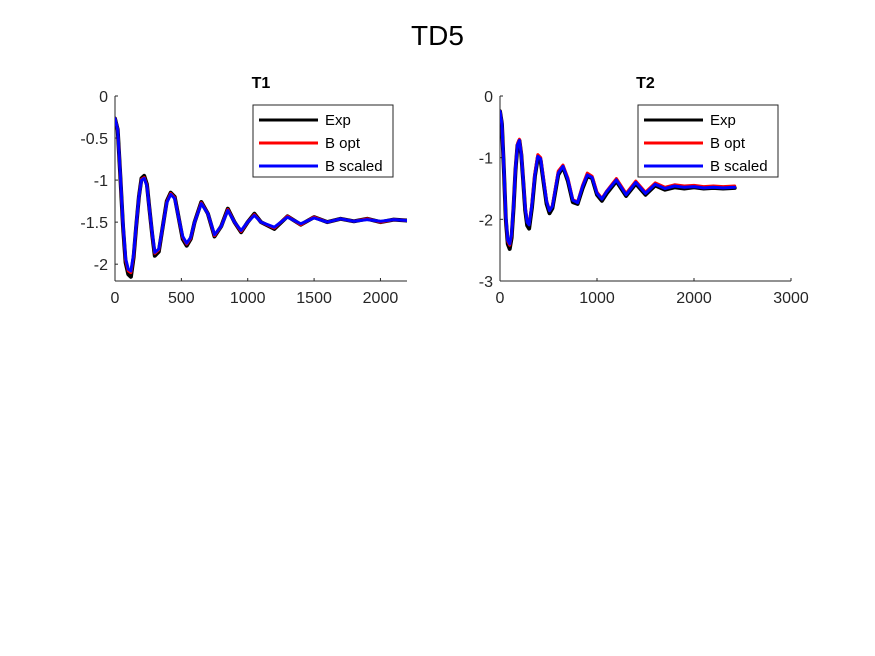 The width and height of the screenshot is (875, 656). I want to click on chart-title: T1, so click(261, 83).